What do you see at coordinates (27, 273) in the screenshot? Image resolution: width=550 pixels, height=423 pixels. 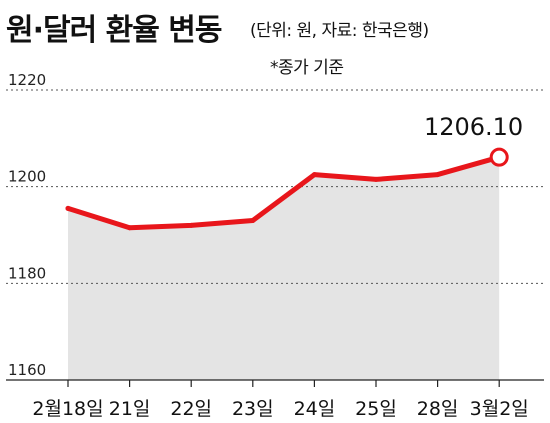 I see `y-tick-label: 1180` at bounding box center [27, 273].